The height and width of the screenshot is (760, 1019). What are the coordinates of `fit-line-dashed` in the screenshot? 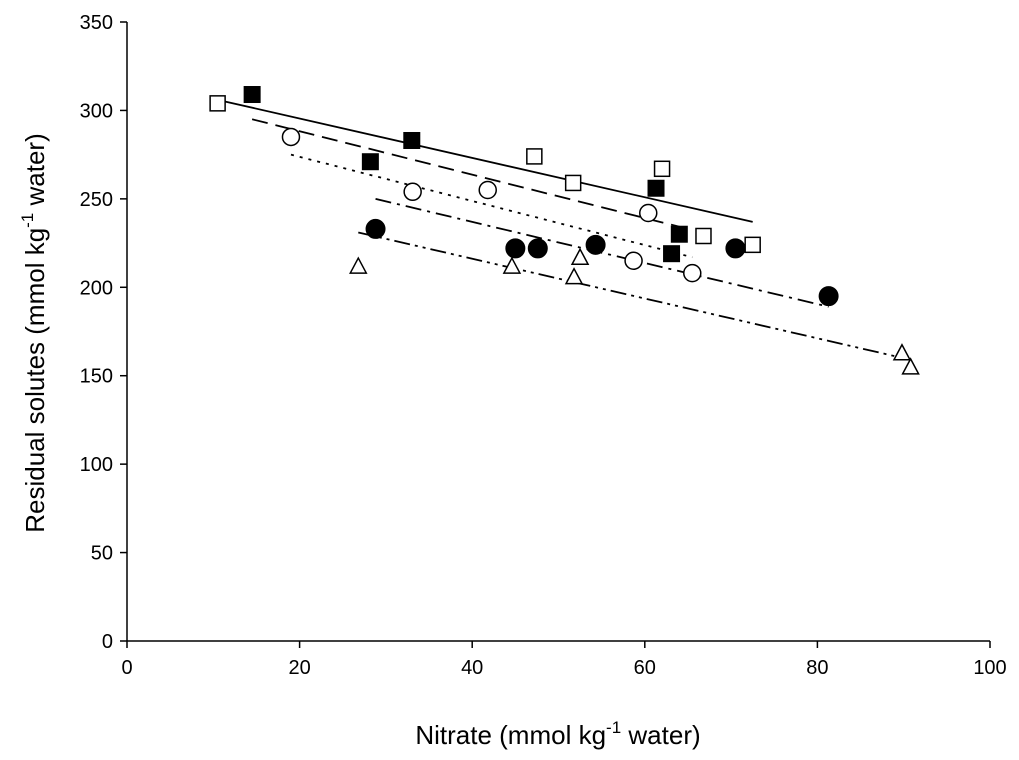 It's located at (470, 174).